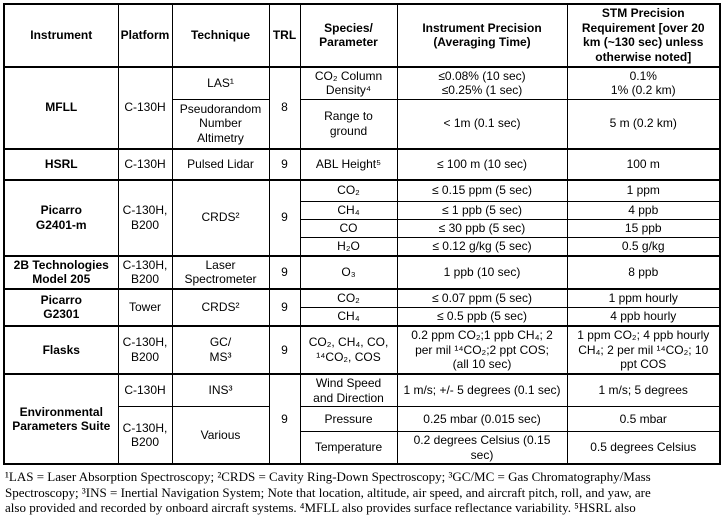 Image resolution: width=723 pixels, height=516 pixels. What do you see at coordinates (145, 307) in the screenshot?
I see `cell-g2301-platform: Tower` at bounding box center [145, 307].